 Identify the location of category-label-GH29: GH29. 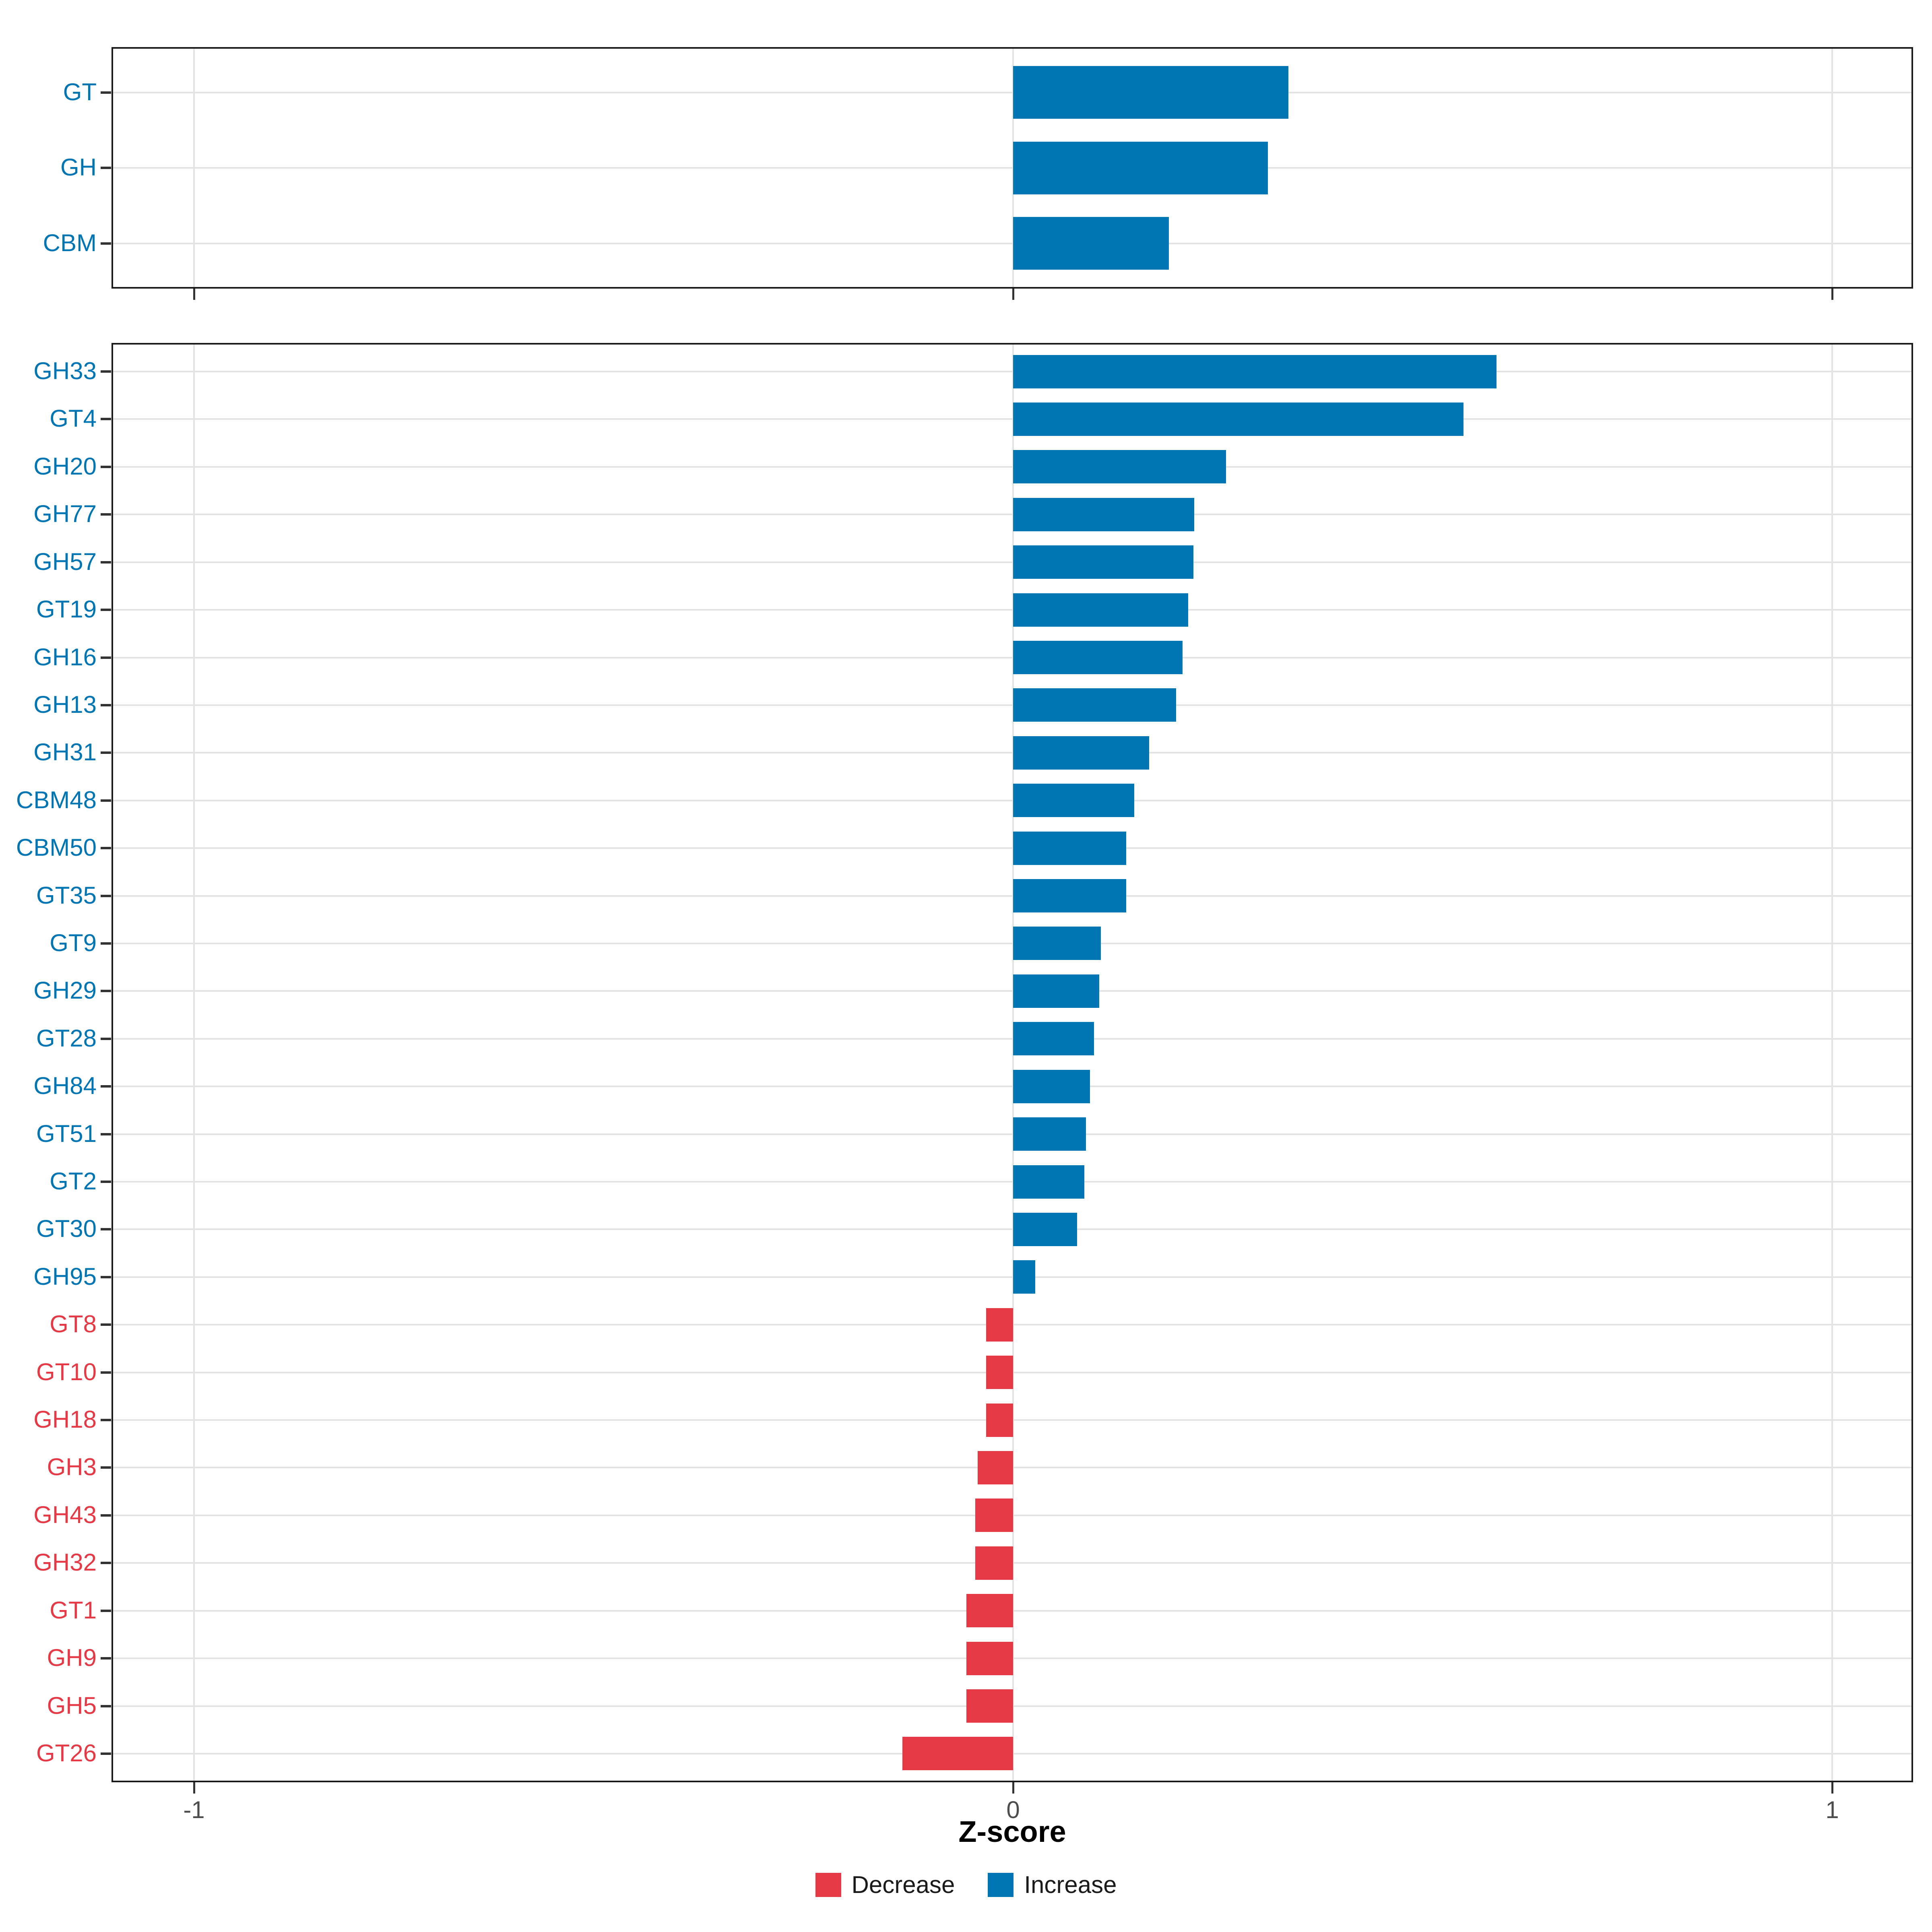
(65, 990).